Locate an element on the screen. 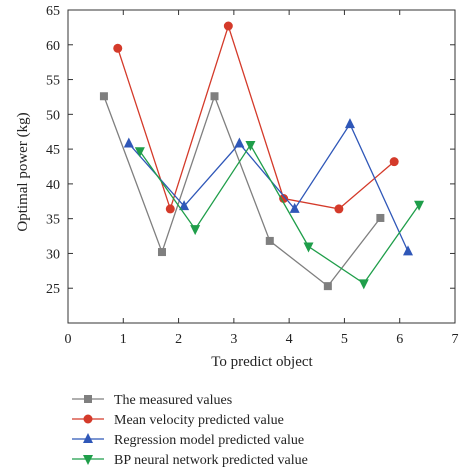 The height and width of the screenshot is (474, 474). y-tick-label: 25 is located at coordinates (53, 289).